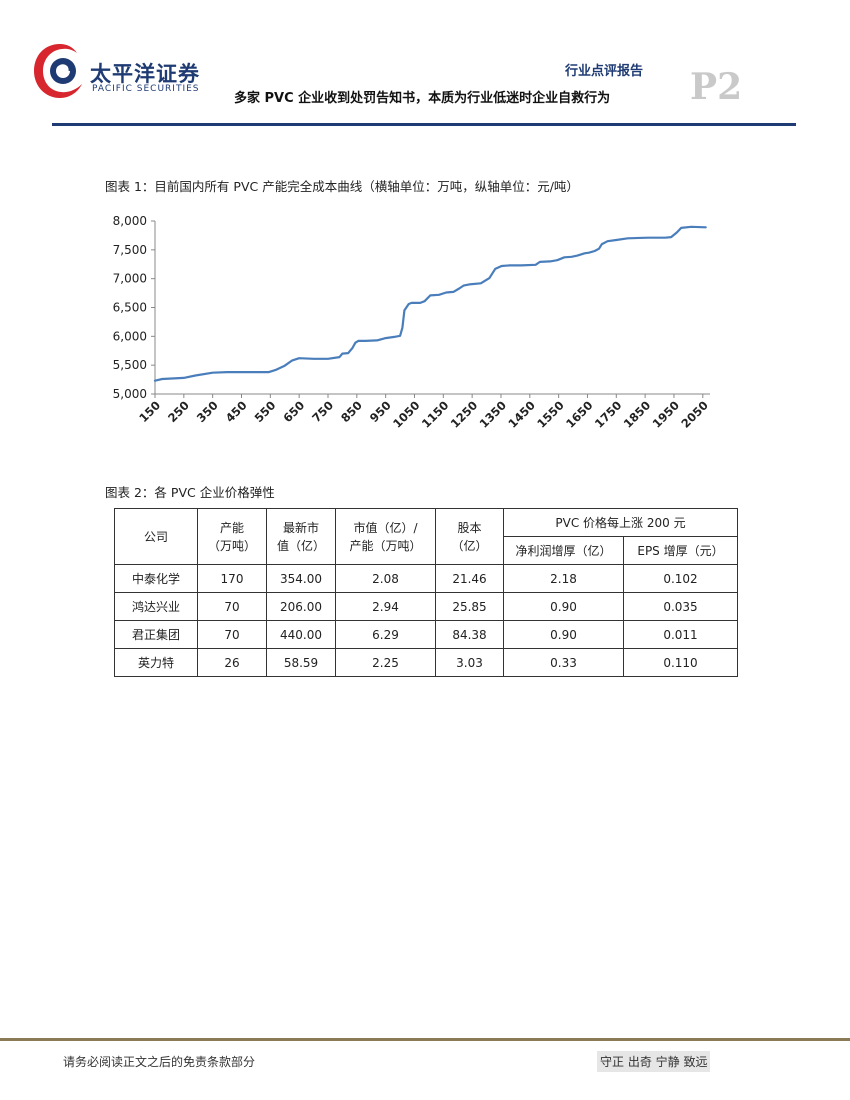  Describe the element at coordinates (716, 87) in the screenshot. I see `page-number: P2` at that location.